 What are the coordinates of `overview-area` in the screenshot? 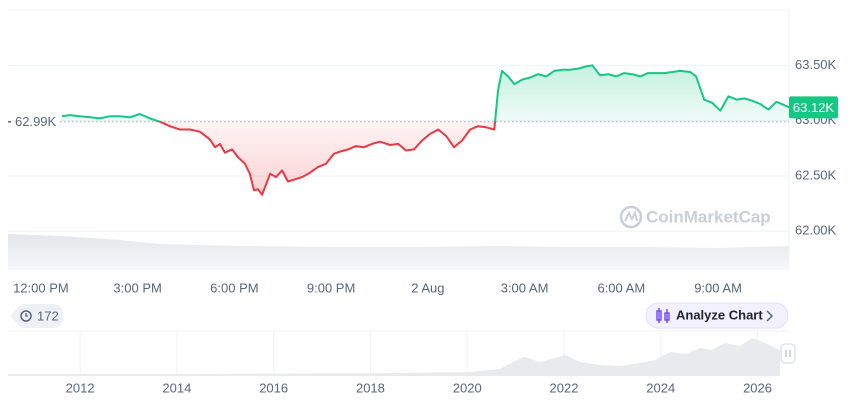 It's located at (394, 357).